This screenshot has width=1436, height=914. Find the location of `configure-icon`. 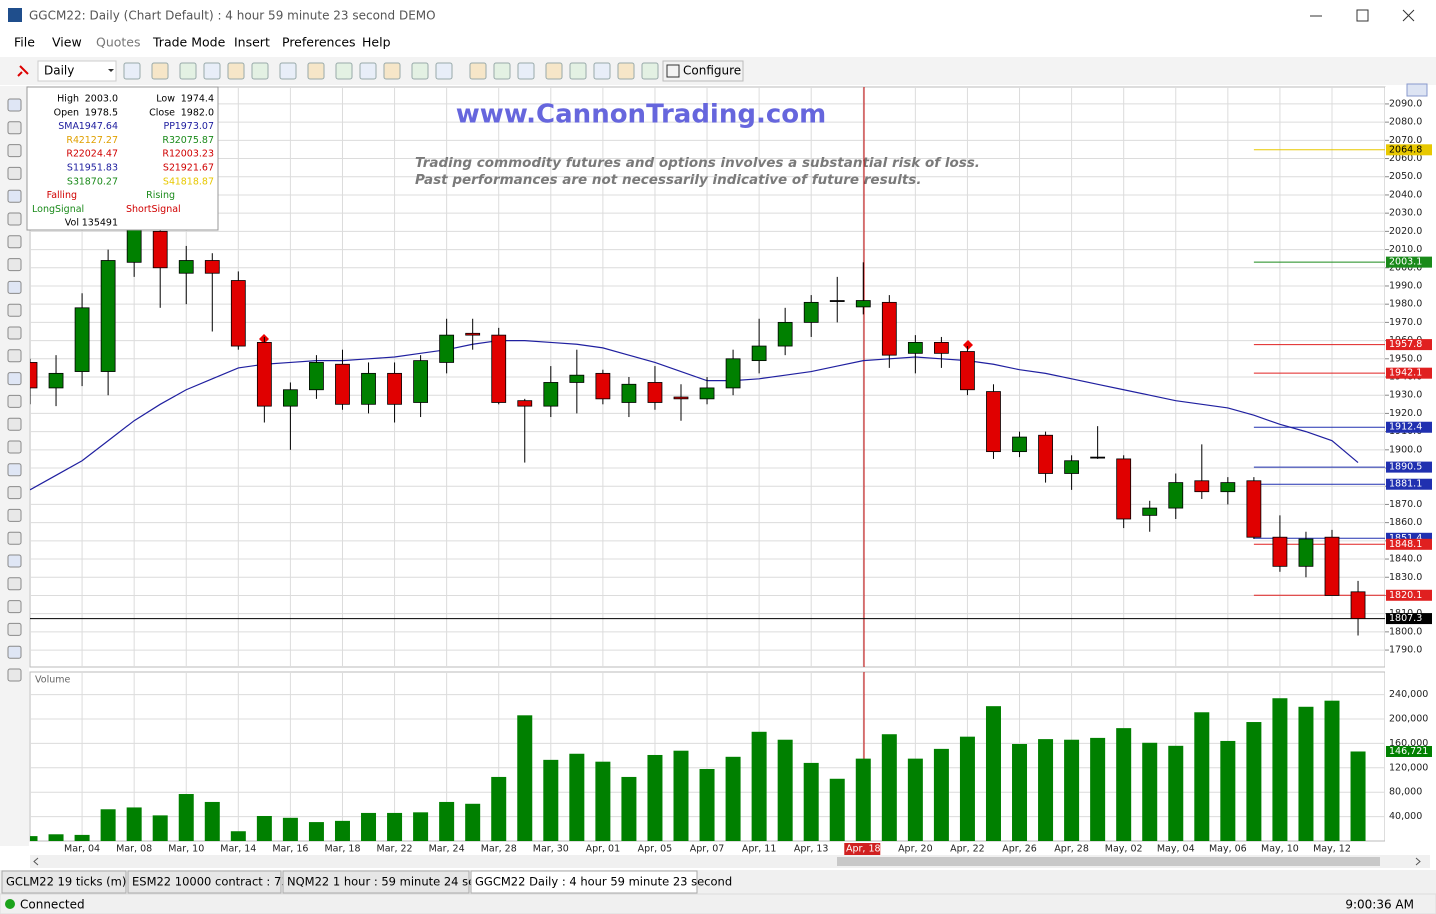

configure-icon is located at coordinates (673, 71).